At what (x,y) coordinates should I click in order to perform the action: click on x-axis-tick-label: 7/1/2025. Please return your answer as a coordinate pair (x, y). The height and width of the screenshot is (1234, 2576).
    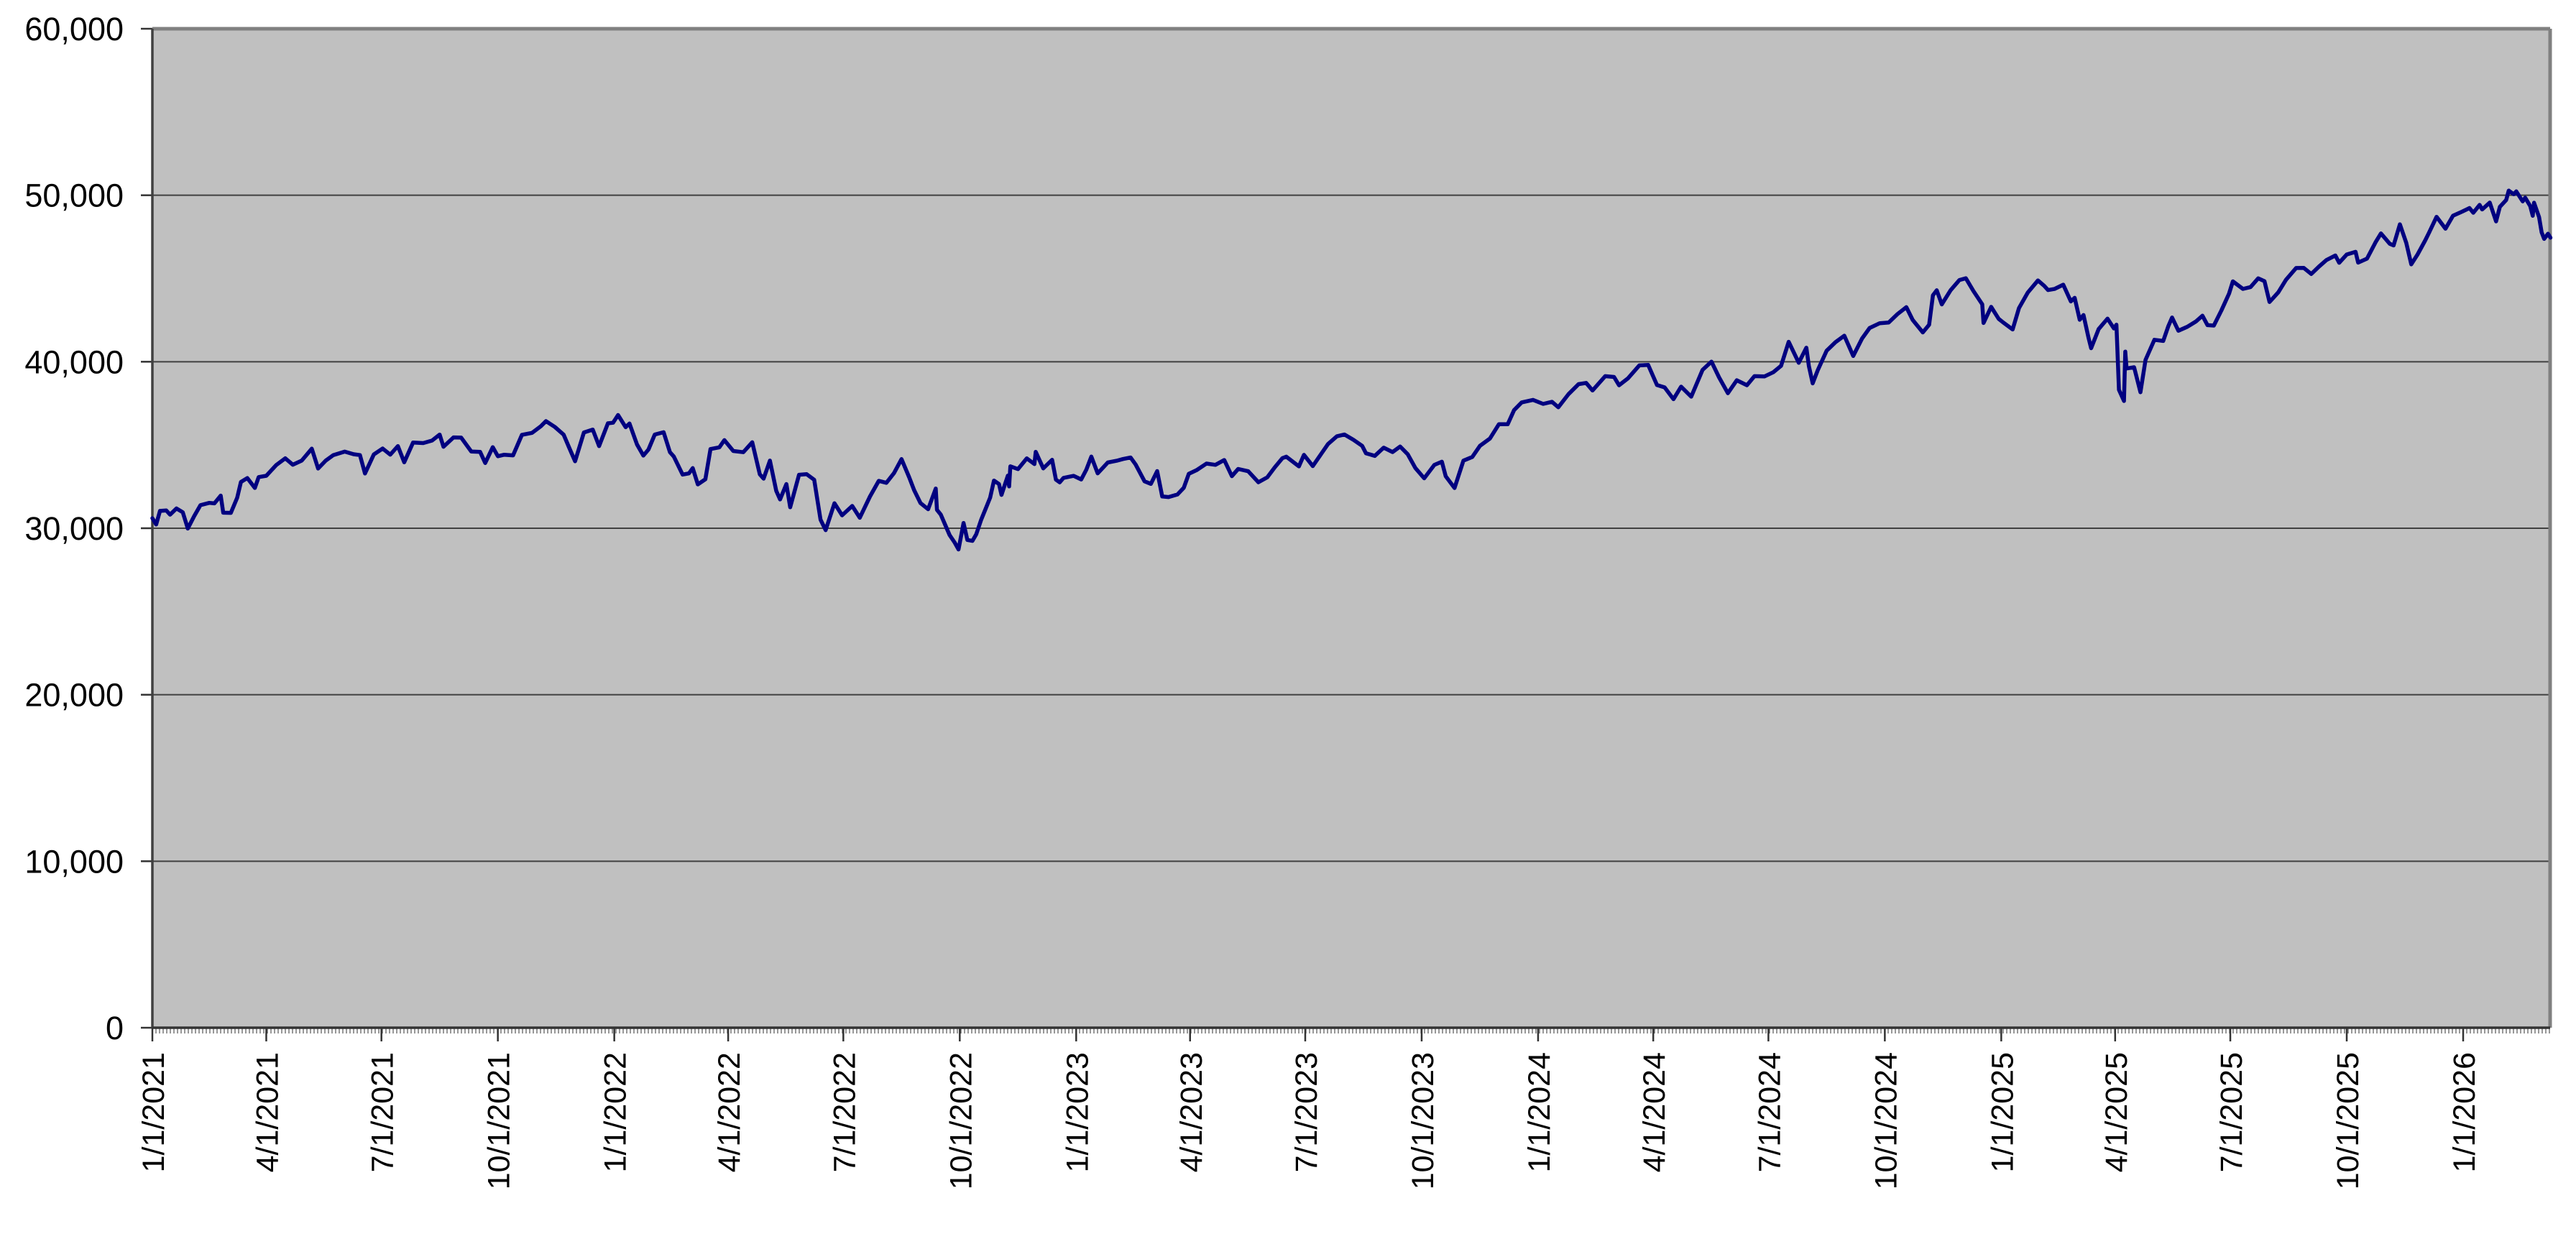
    Looking at the image, I should click on (2231, 1112).